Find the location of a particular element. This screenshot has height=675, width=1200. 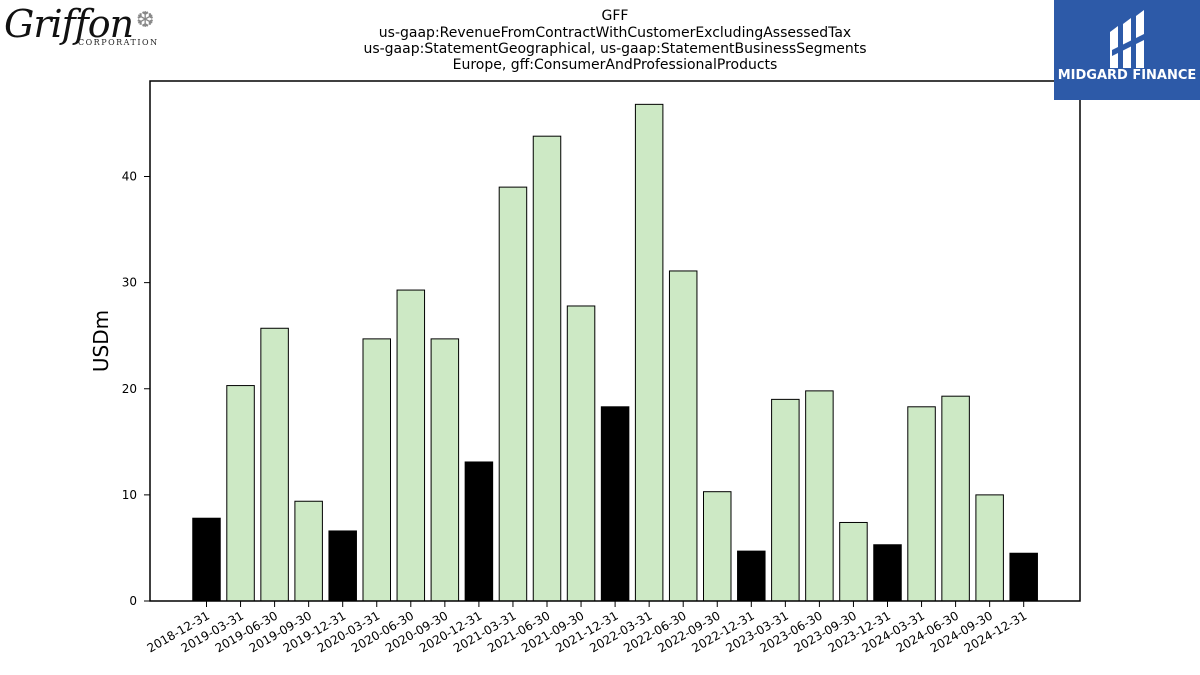

y-axis: 0 10 20 30 40 is located at coordinates (136, 389).